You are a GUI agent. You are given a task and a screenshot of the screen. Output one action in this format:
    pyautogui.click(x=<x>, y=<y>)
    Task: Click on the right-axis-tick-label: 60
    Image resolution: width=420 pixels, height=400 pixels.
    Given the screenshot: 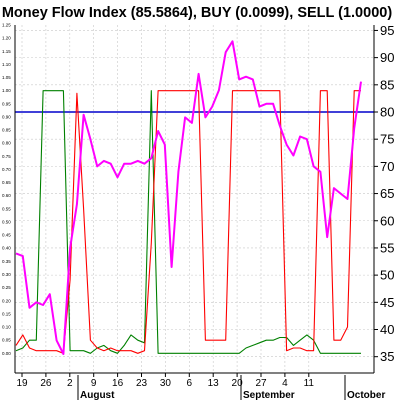 What is the action you would take?
    pyautogui.click(x=387, y=220)
    